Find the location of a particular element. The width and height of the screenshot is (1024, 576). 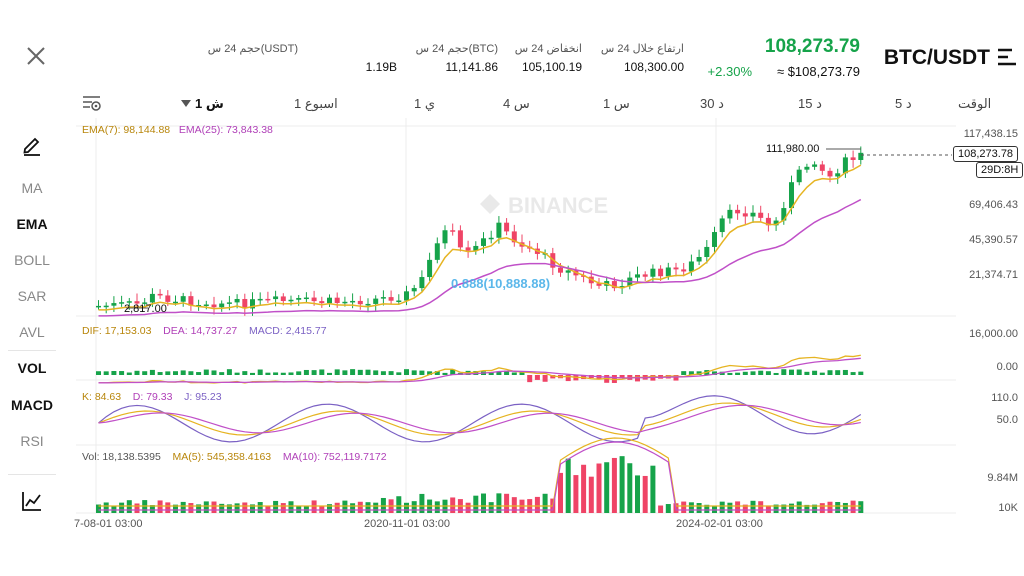

macd-group is located at coordinates (480, 369).